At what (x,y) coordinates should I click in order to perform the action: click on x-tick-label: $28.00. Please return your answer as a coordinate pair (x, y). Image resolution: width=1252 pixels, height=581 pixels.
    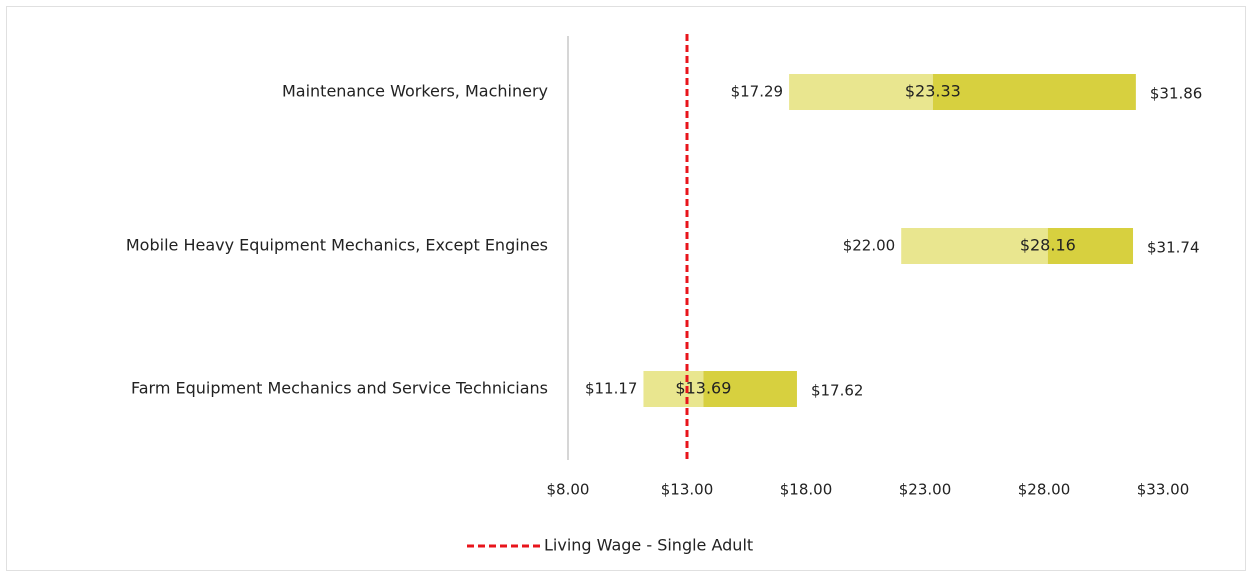
    Looking at the image, I should click on (1044, 490).